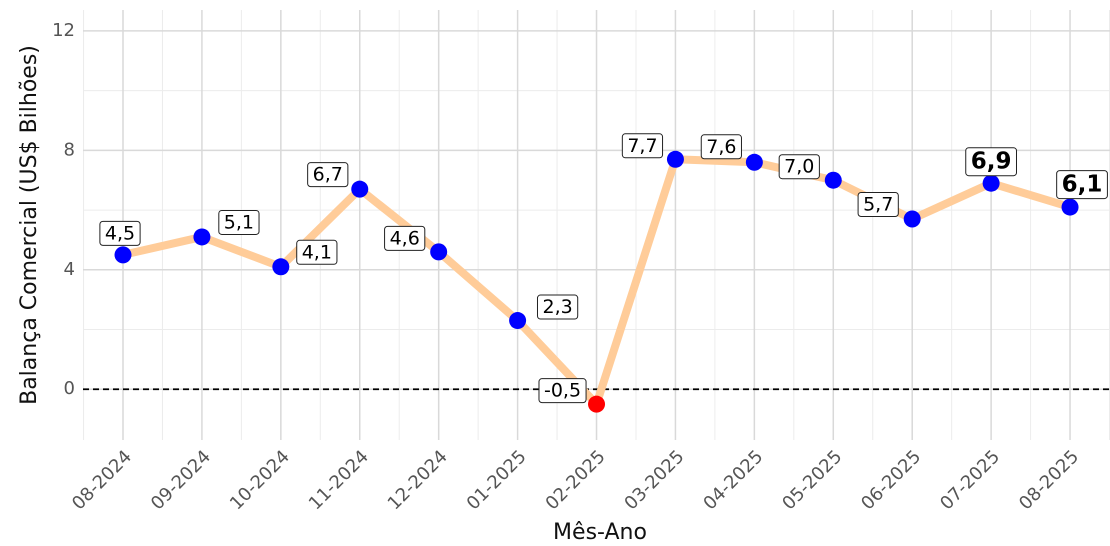 The image size is (1110, 546). Describe the element at coordinates (418, 480) in the screenshot. I see `x-tick-label: 12-2024` at that location.